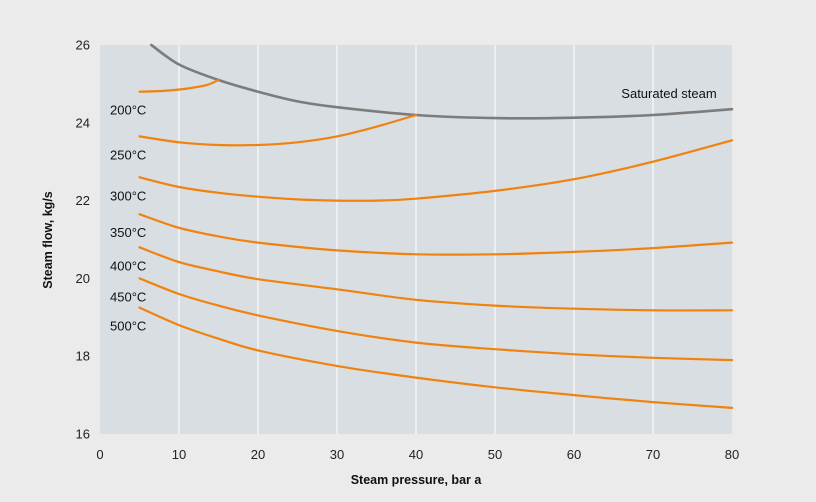 This screenshot has height=502, width=816. I want to click on x-axis-ticks: 0 10 20 30 40 50 60 70 80, so click(417, 454).